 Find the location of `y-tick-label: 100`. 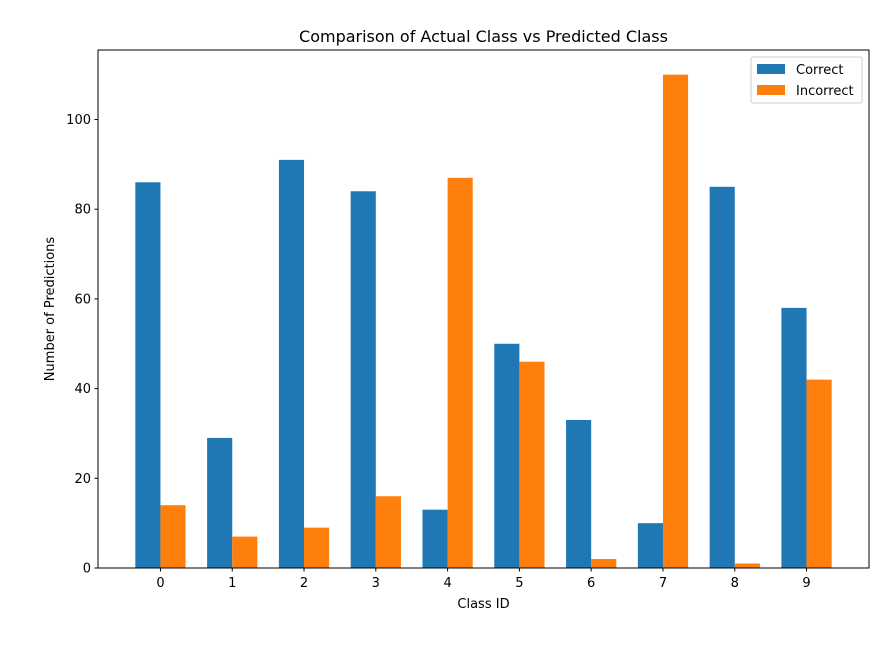

y-tick-label: 100 is located at coordinates (78, 120).